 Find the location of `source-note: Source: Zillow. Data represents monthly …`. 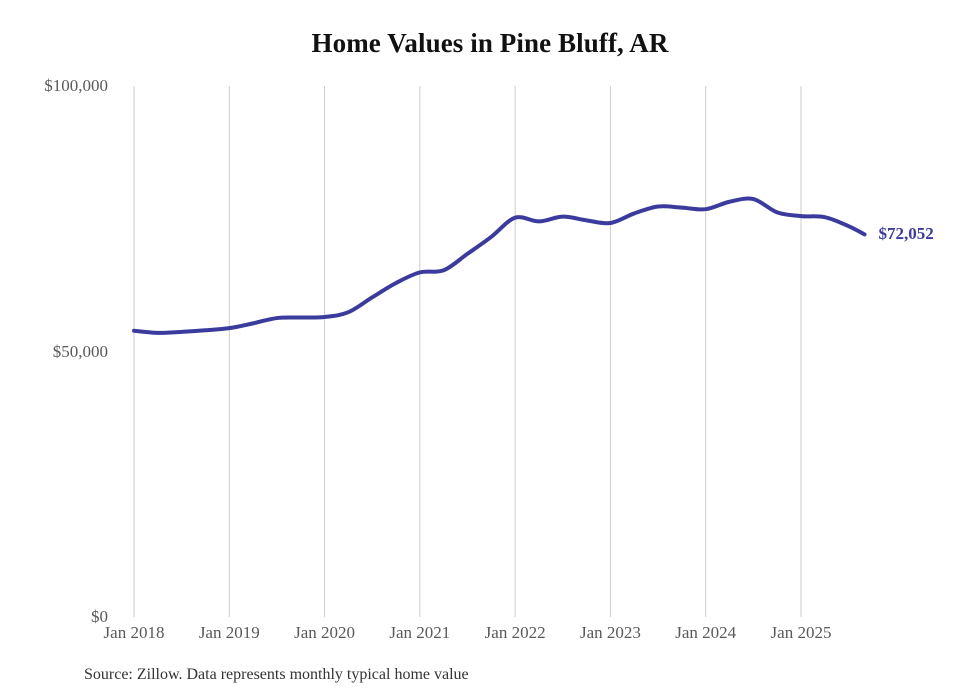

source-note: Source: Zillow. Data represents monthly … is located at coordinates (276, 674).